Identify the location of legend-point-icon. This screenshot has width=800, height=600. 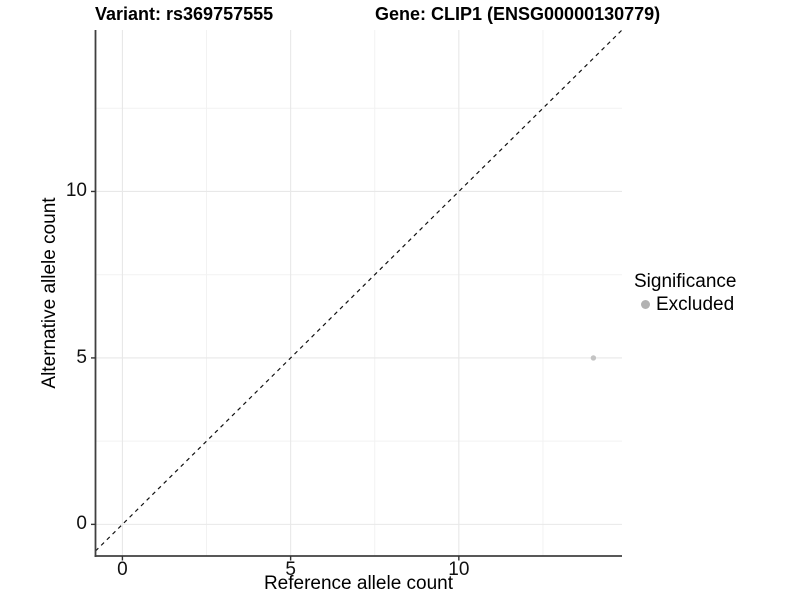
(645, 304).